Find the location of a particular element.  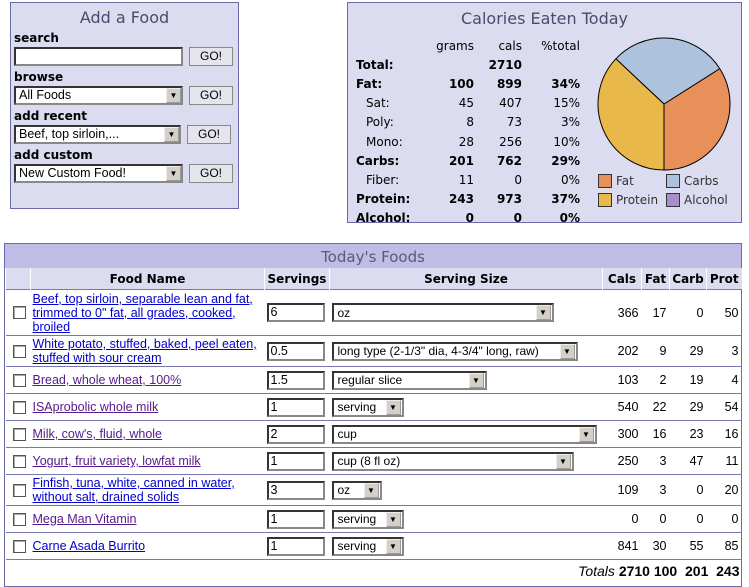

totals-cell: Totals 2710 100 201 243 is located at coordinates (373, 571).